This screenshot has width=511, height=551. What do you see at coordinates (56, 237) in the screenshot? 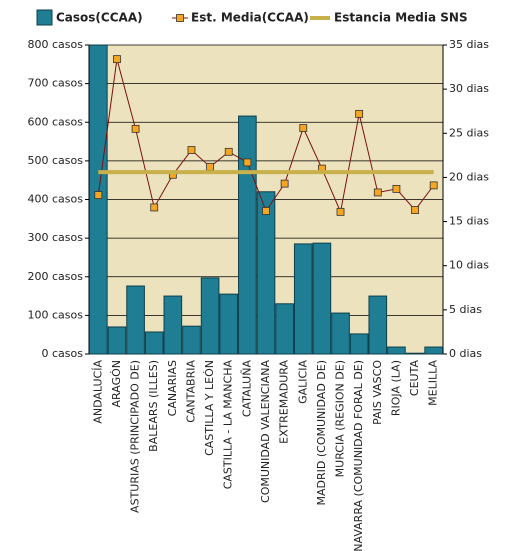
I see `y-tick-label: 300 casos` at bounding box center [56, 237].